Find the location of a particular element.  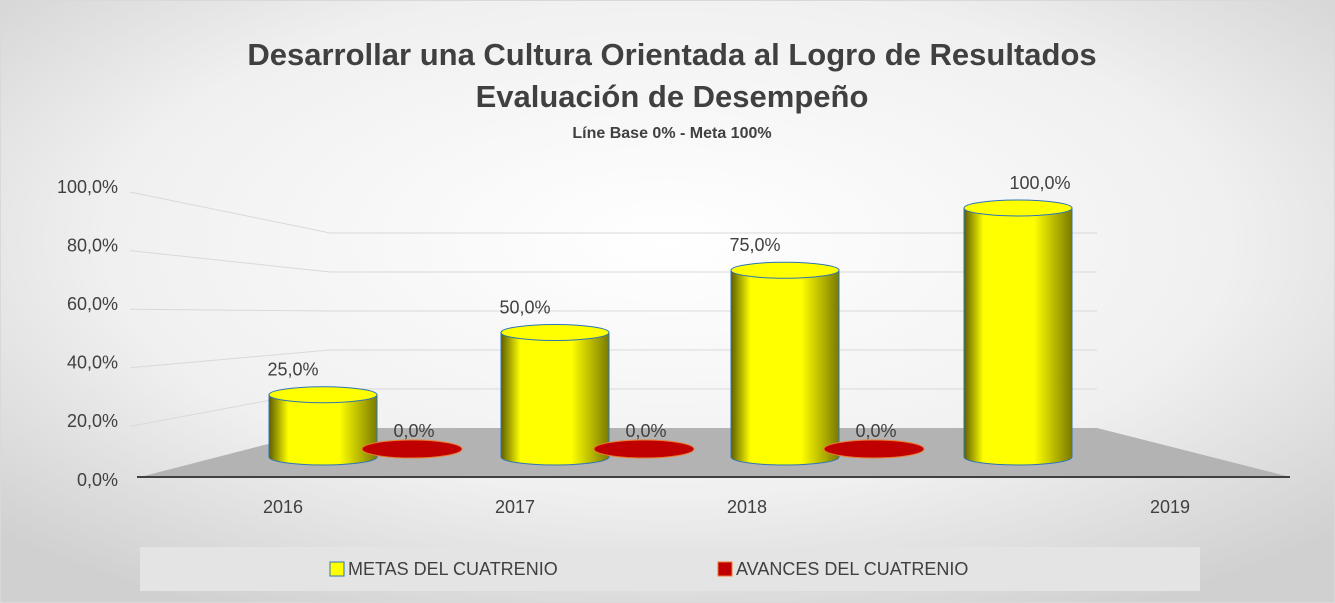

chart-subtitle: Líne Base 0% - Meta 100% is located at coordinates (671, 133).